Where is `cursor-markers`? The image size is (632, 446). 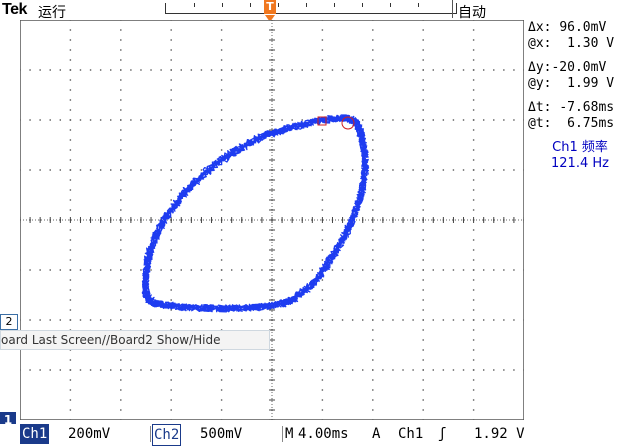 cursor-markers is located at coordinates (336, 123).